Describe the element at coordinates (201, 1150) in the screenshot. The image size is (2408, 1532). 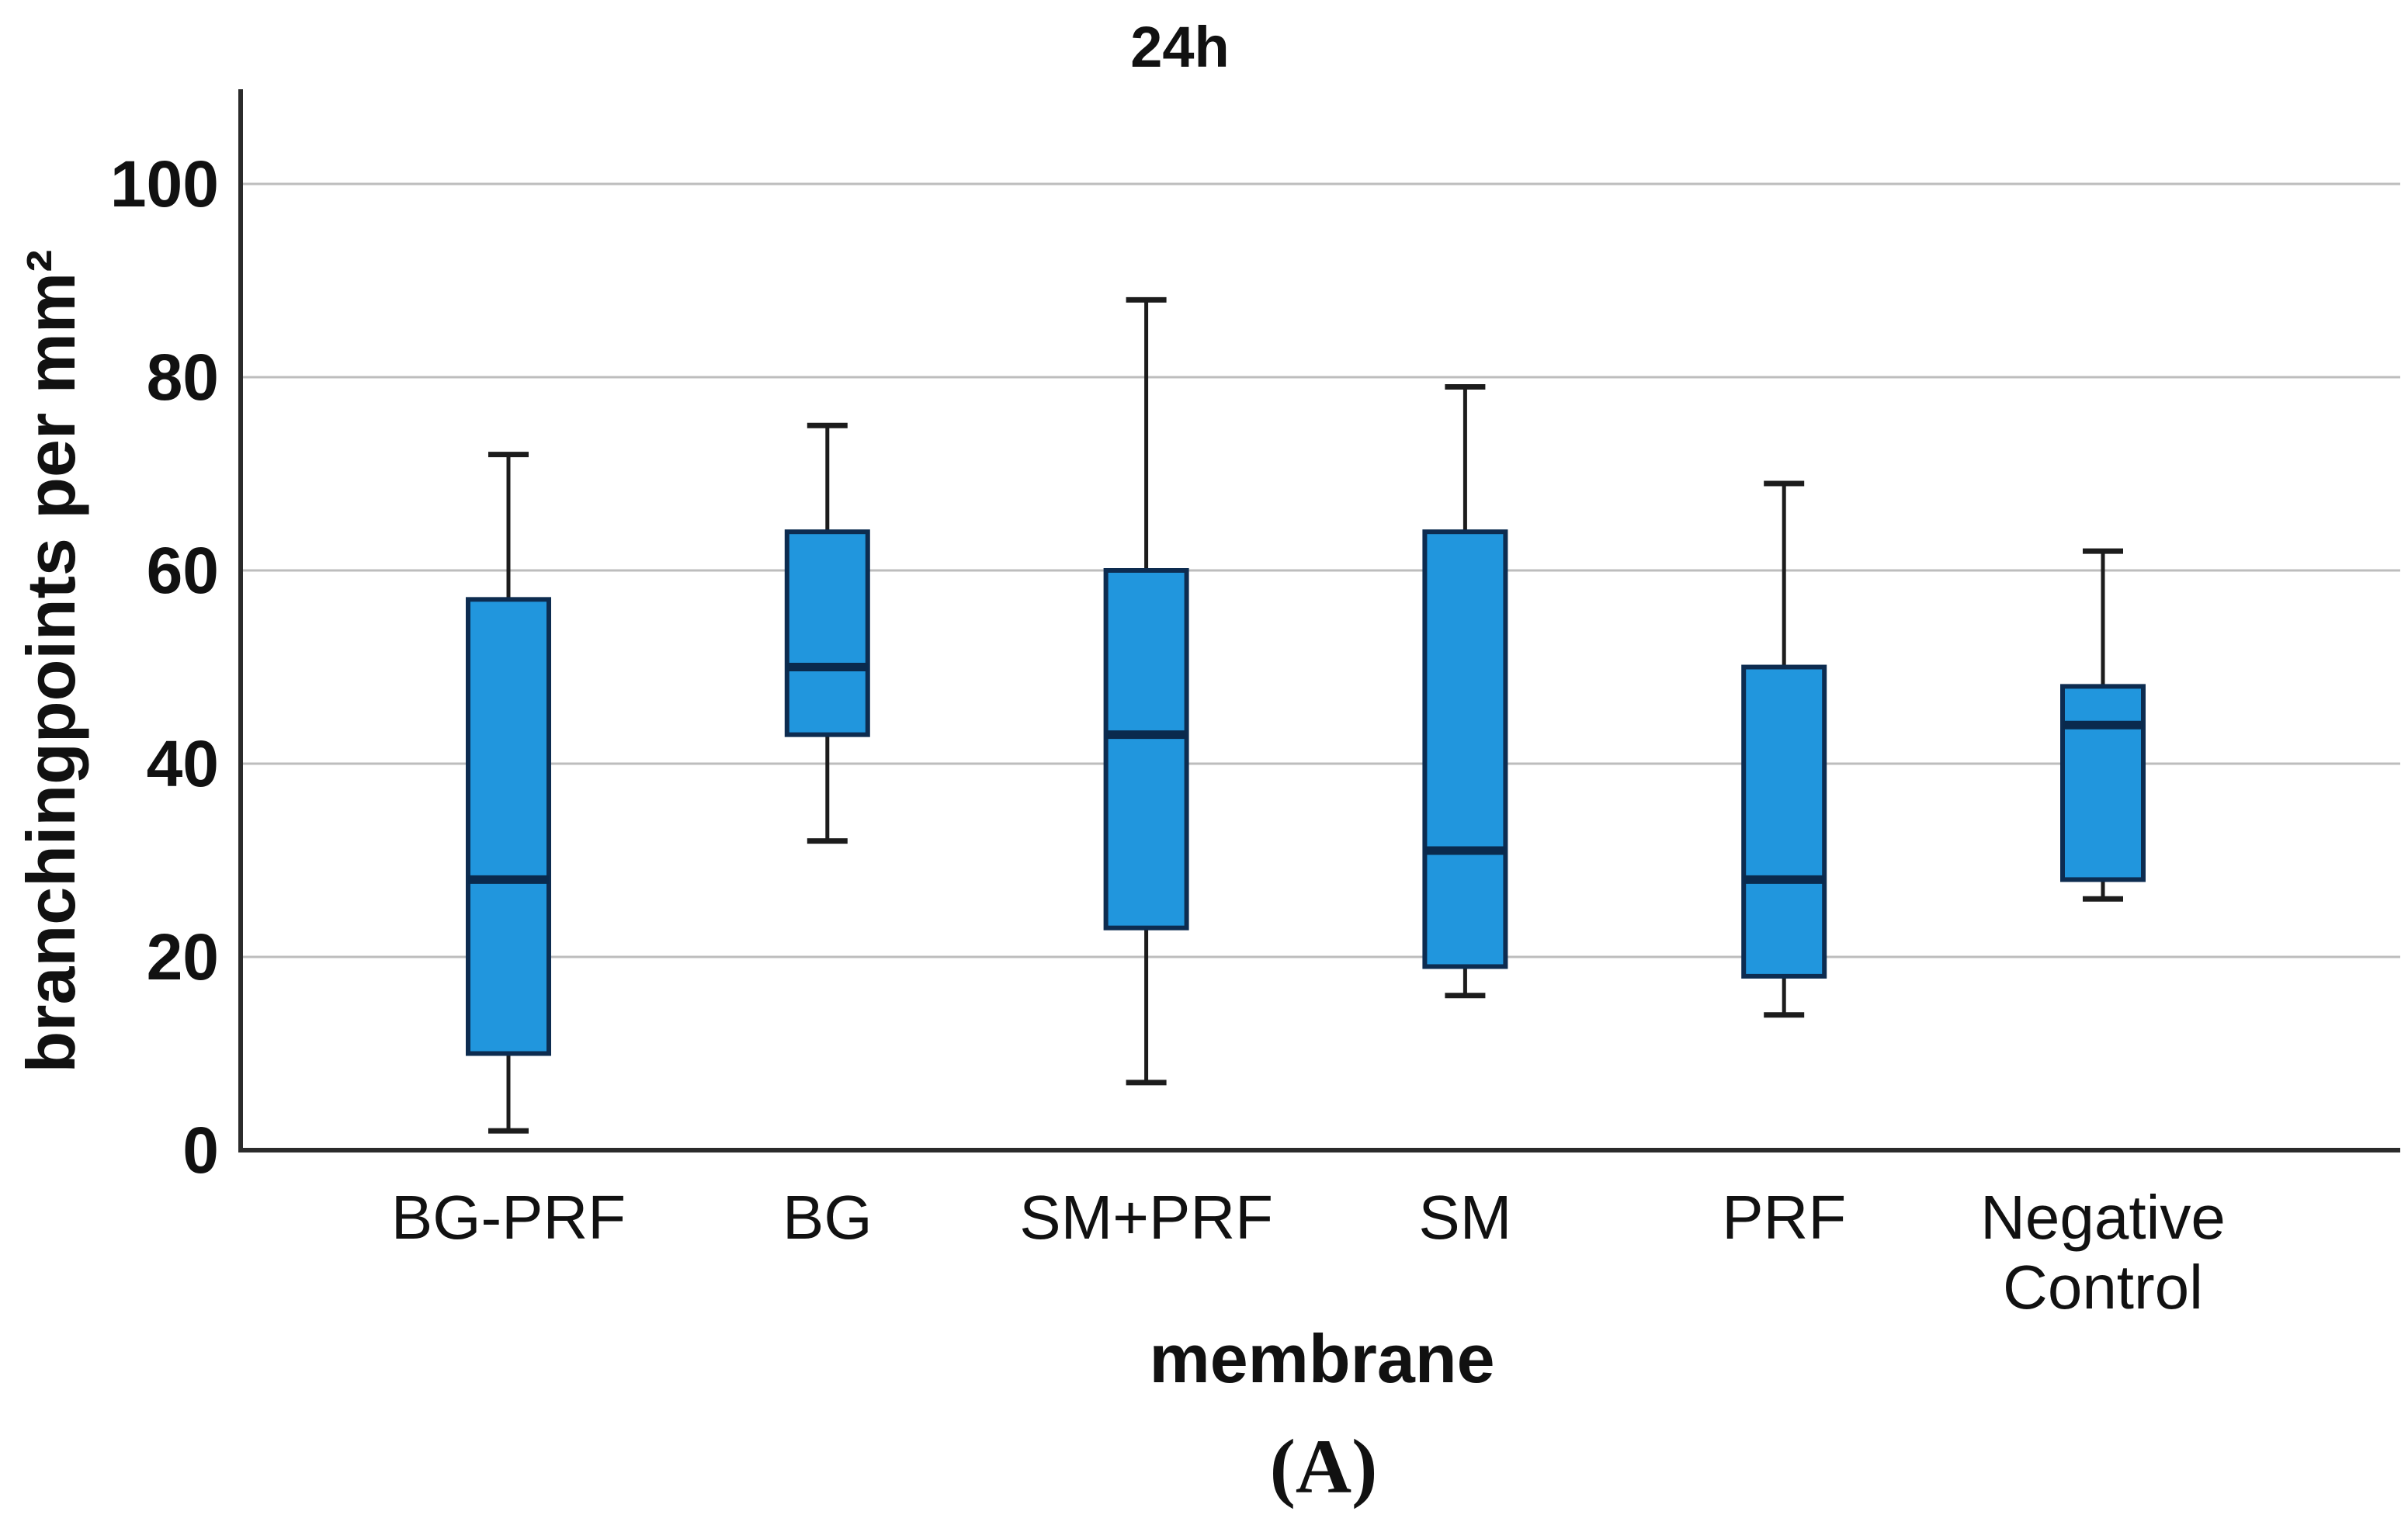
I see `y-tick-label-0: 0` at that location.